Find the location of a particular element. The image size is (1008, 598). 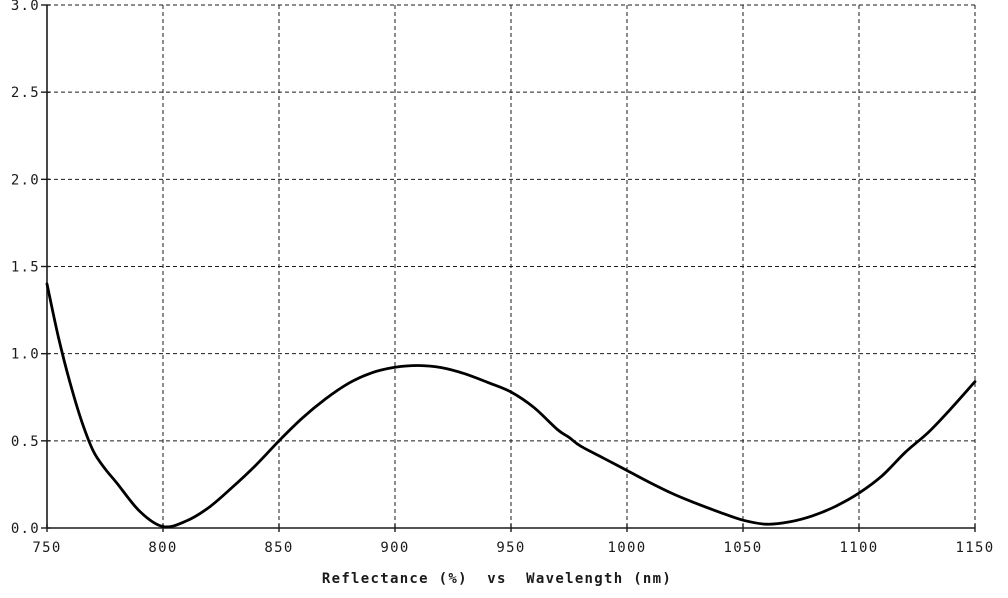

y-tick-label: 1.0 is located at coordinates (25, 355).